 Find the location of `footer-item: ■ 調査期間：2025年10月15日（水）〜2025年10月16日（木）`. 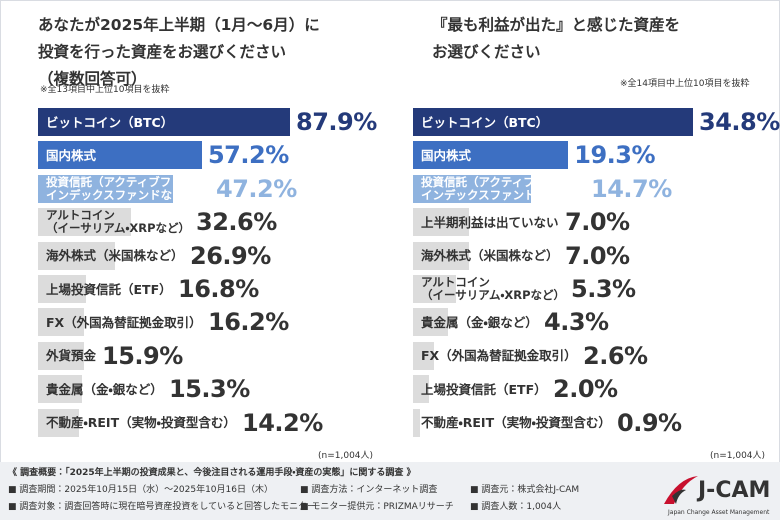

footer-item: ■ 調査期間：2025年10月15日（水）〜2025年10月16日（木） is located at coordinates (140, 490).